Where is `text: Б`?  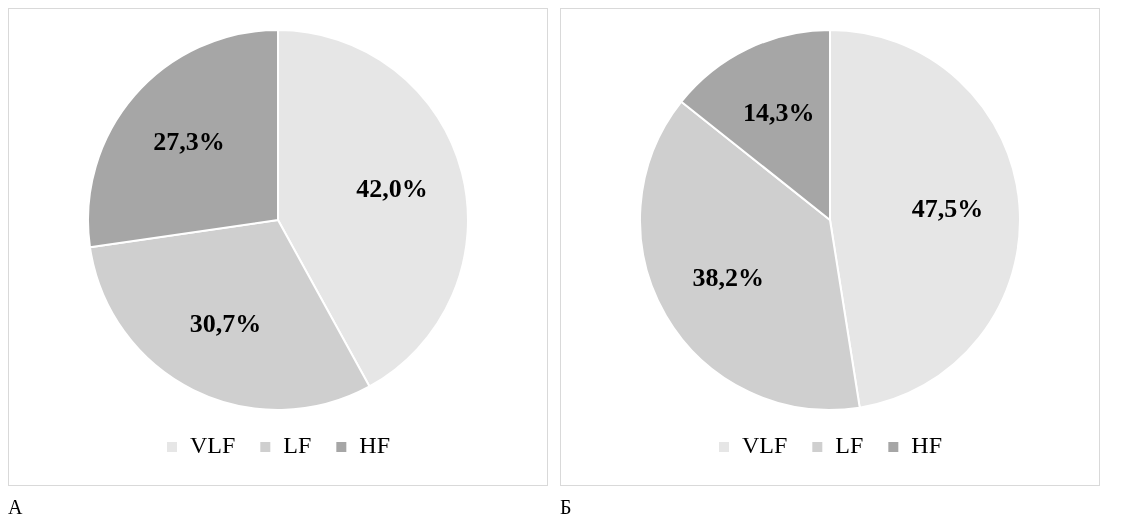
text: Б is located at coordinates (566, 506).